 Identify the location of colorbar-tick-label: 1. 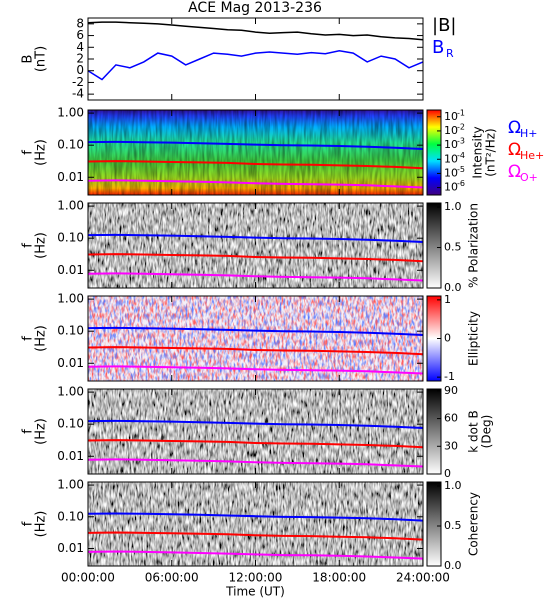
(447, 299).